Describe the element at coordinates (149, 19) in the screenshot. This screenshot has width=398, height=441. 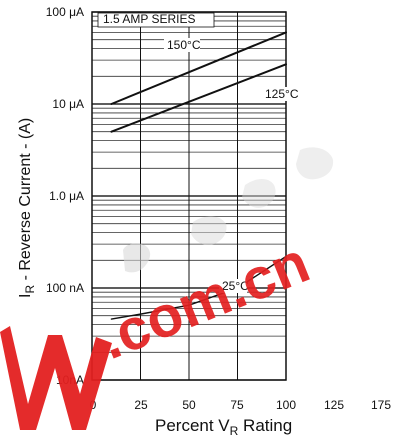
I see `series-group-label: 1.5 AMP SERIES` at that location.